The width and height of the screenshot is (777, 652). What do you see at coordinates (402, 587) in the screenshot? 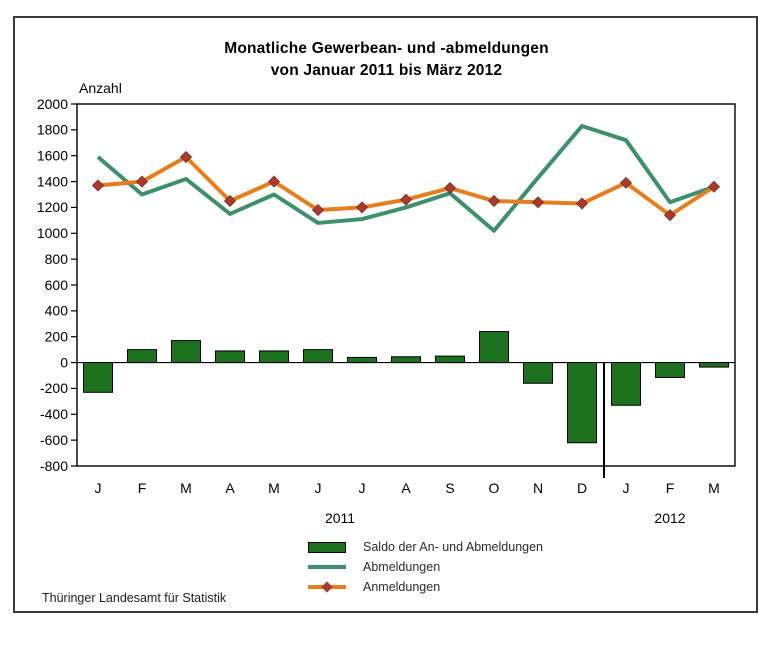
I see `legend-label-anmeldungen: Anmeldungen` at bounding box center [402, 587].